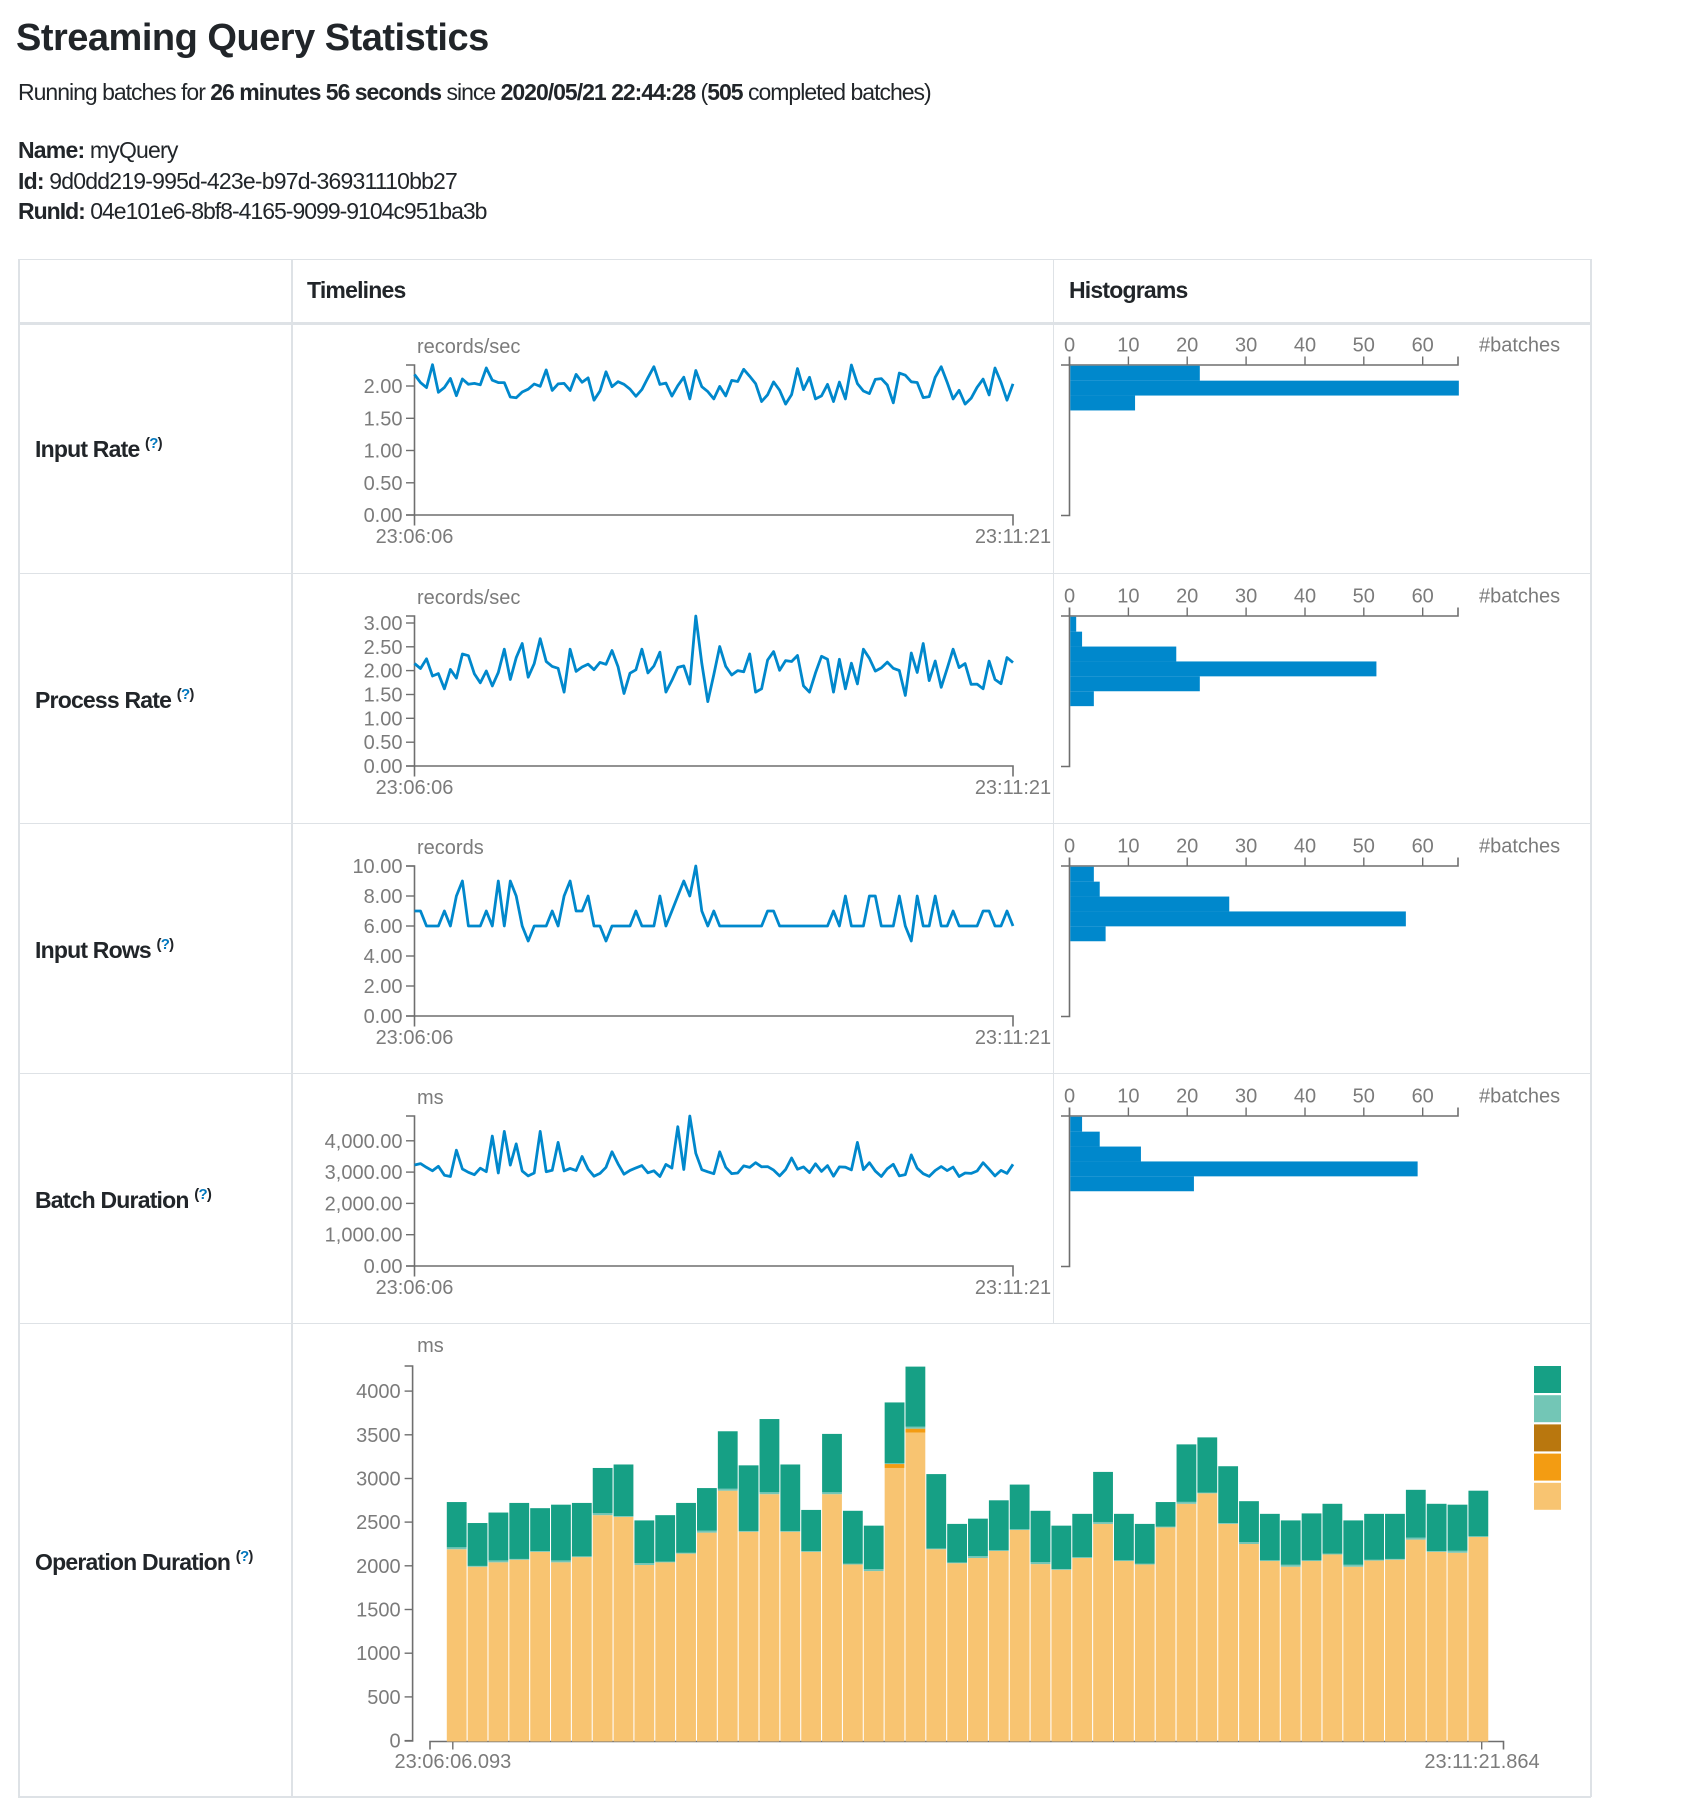 This screenshot has width=1693, height=1820. I want to click on svg-text: 1000, so click(378, 1654).